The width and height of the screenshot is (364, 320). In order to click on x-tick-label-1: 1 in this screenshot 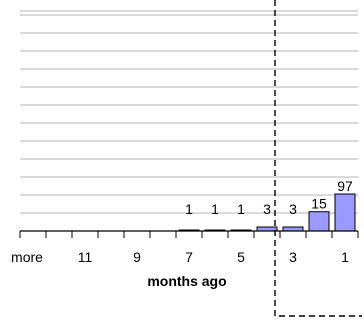, I will do `click(345, 257)`.